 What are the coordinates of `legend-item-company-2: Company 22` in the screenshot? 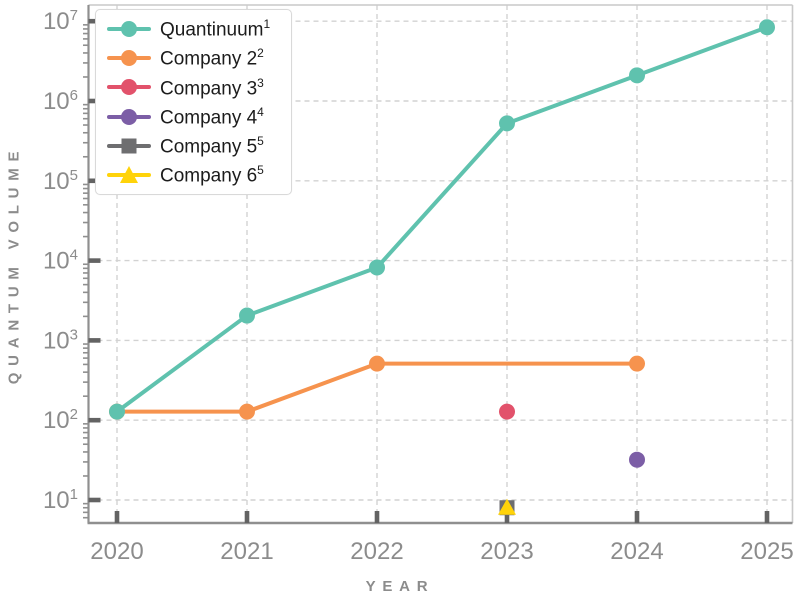 It's located at (198, 57).